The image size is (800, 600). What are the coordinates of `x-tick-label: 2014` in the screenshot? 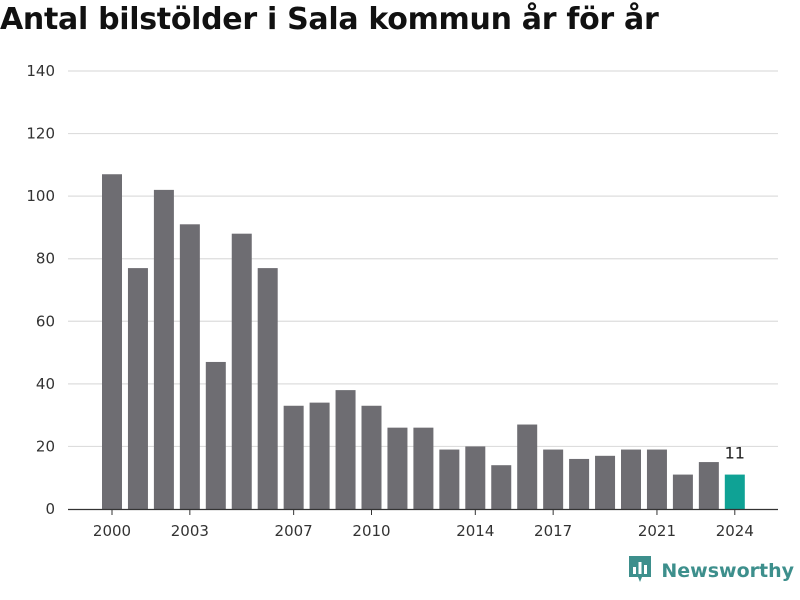 It's located at (475, 531).